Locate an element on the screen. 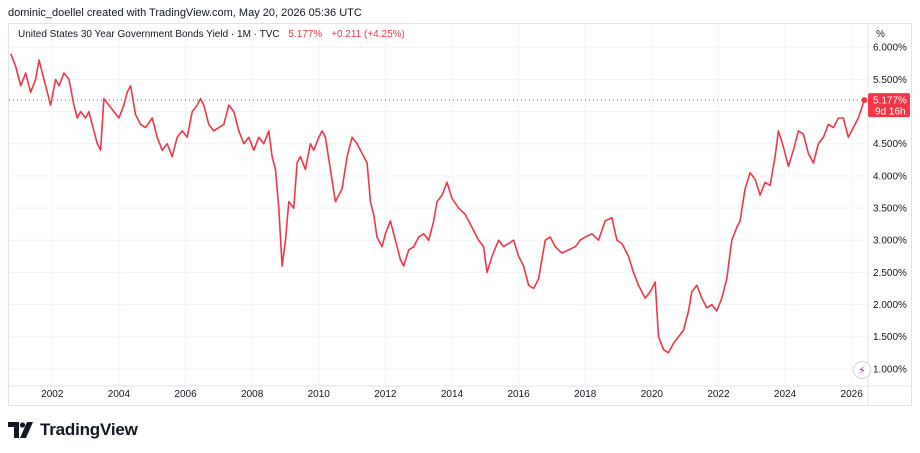 Image resolution: width=920 pixels, height=453 pixels. last-price-tag is located at coordinates (889, 105).